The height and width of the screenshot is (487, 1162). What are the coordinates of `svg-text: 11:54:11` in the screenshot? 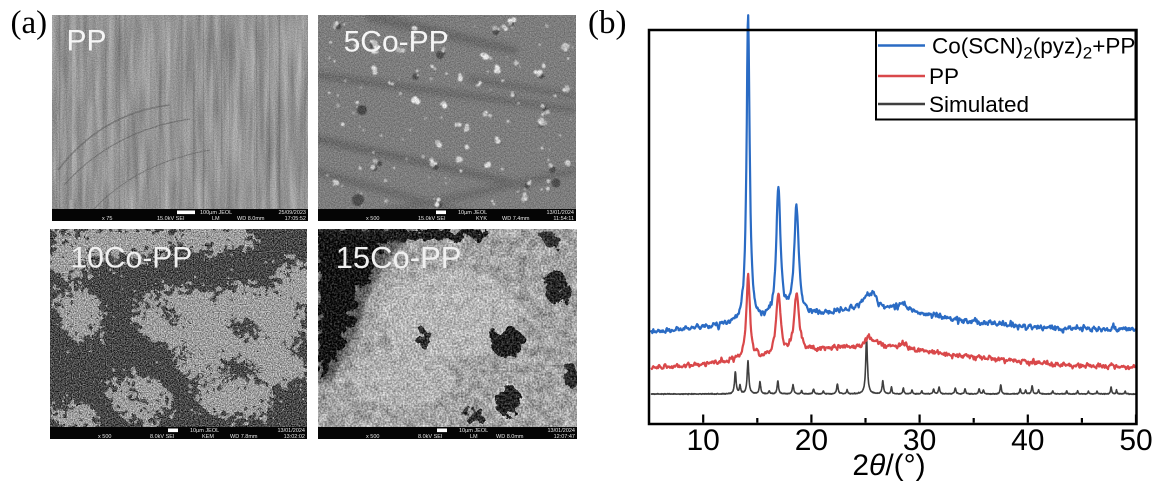 It's located at (563, 218).